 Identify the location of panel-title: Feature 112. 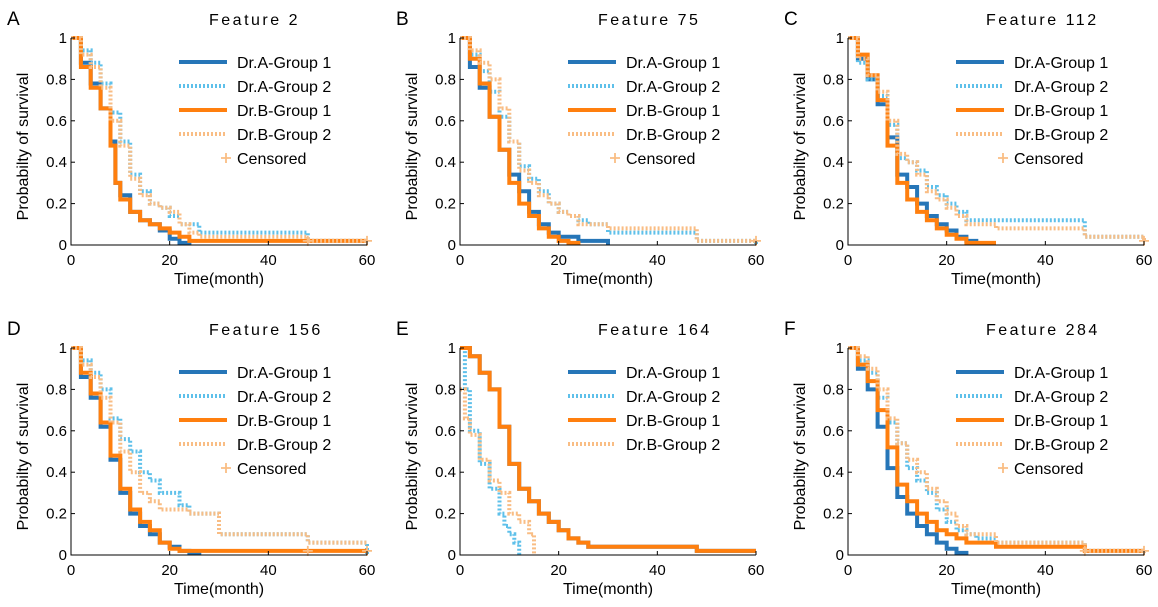
(1042, 20).